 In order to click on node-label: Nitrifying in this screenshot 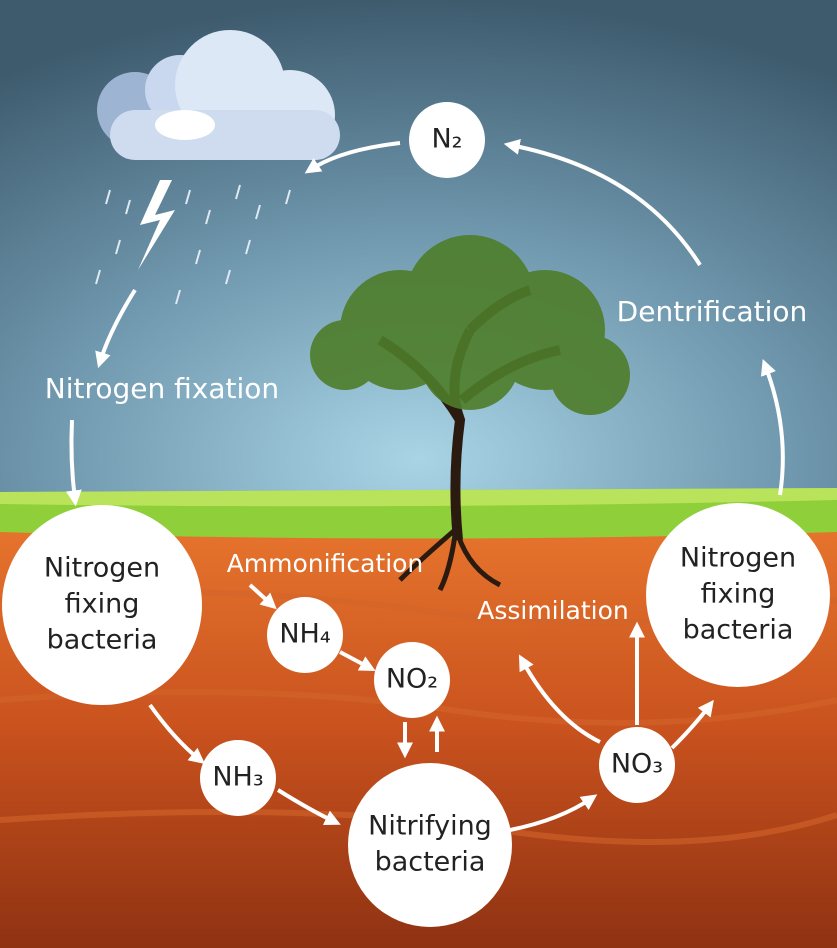, I will do `click(430, 826)`.